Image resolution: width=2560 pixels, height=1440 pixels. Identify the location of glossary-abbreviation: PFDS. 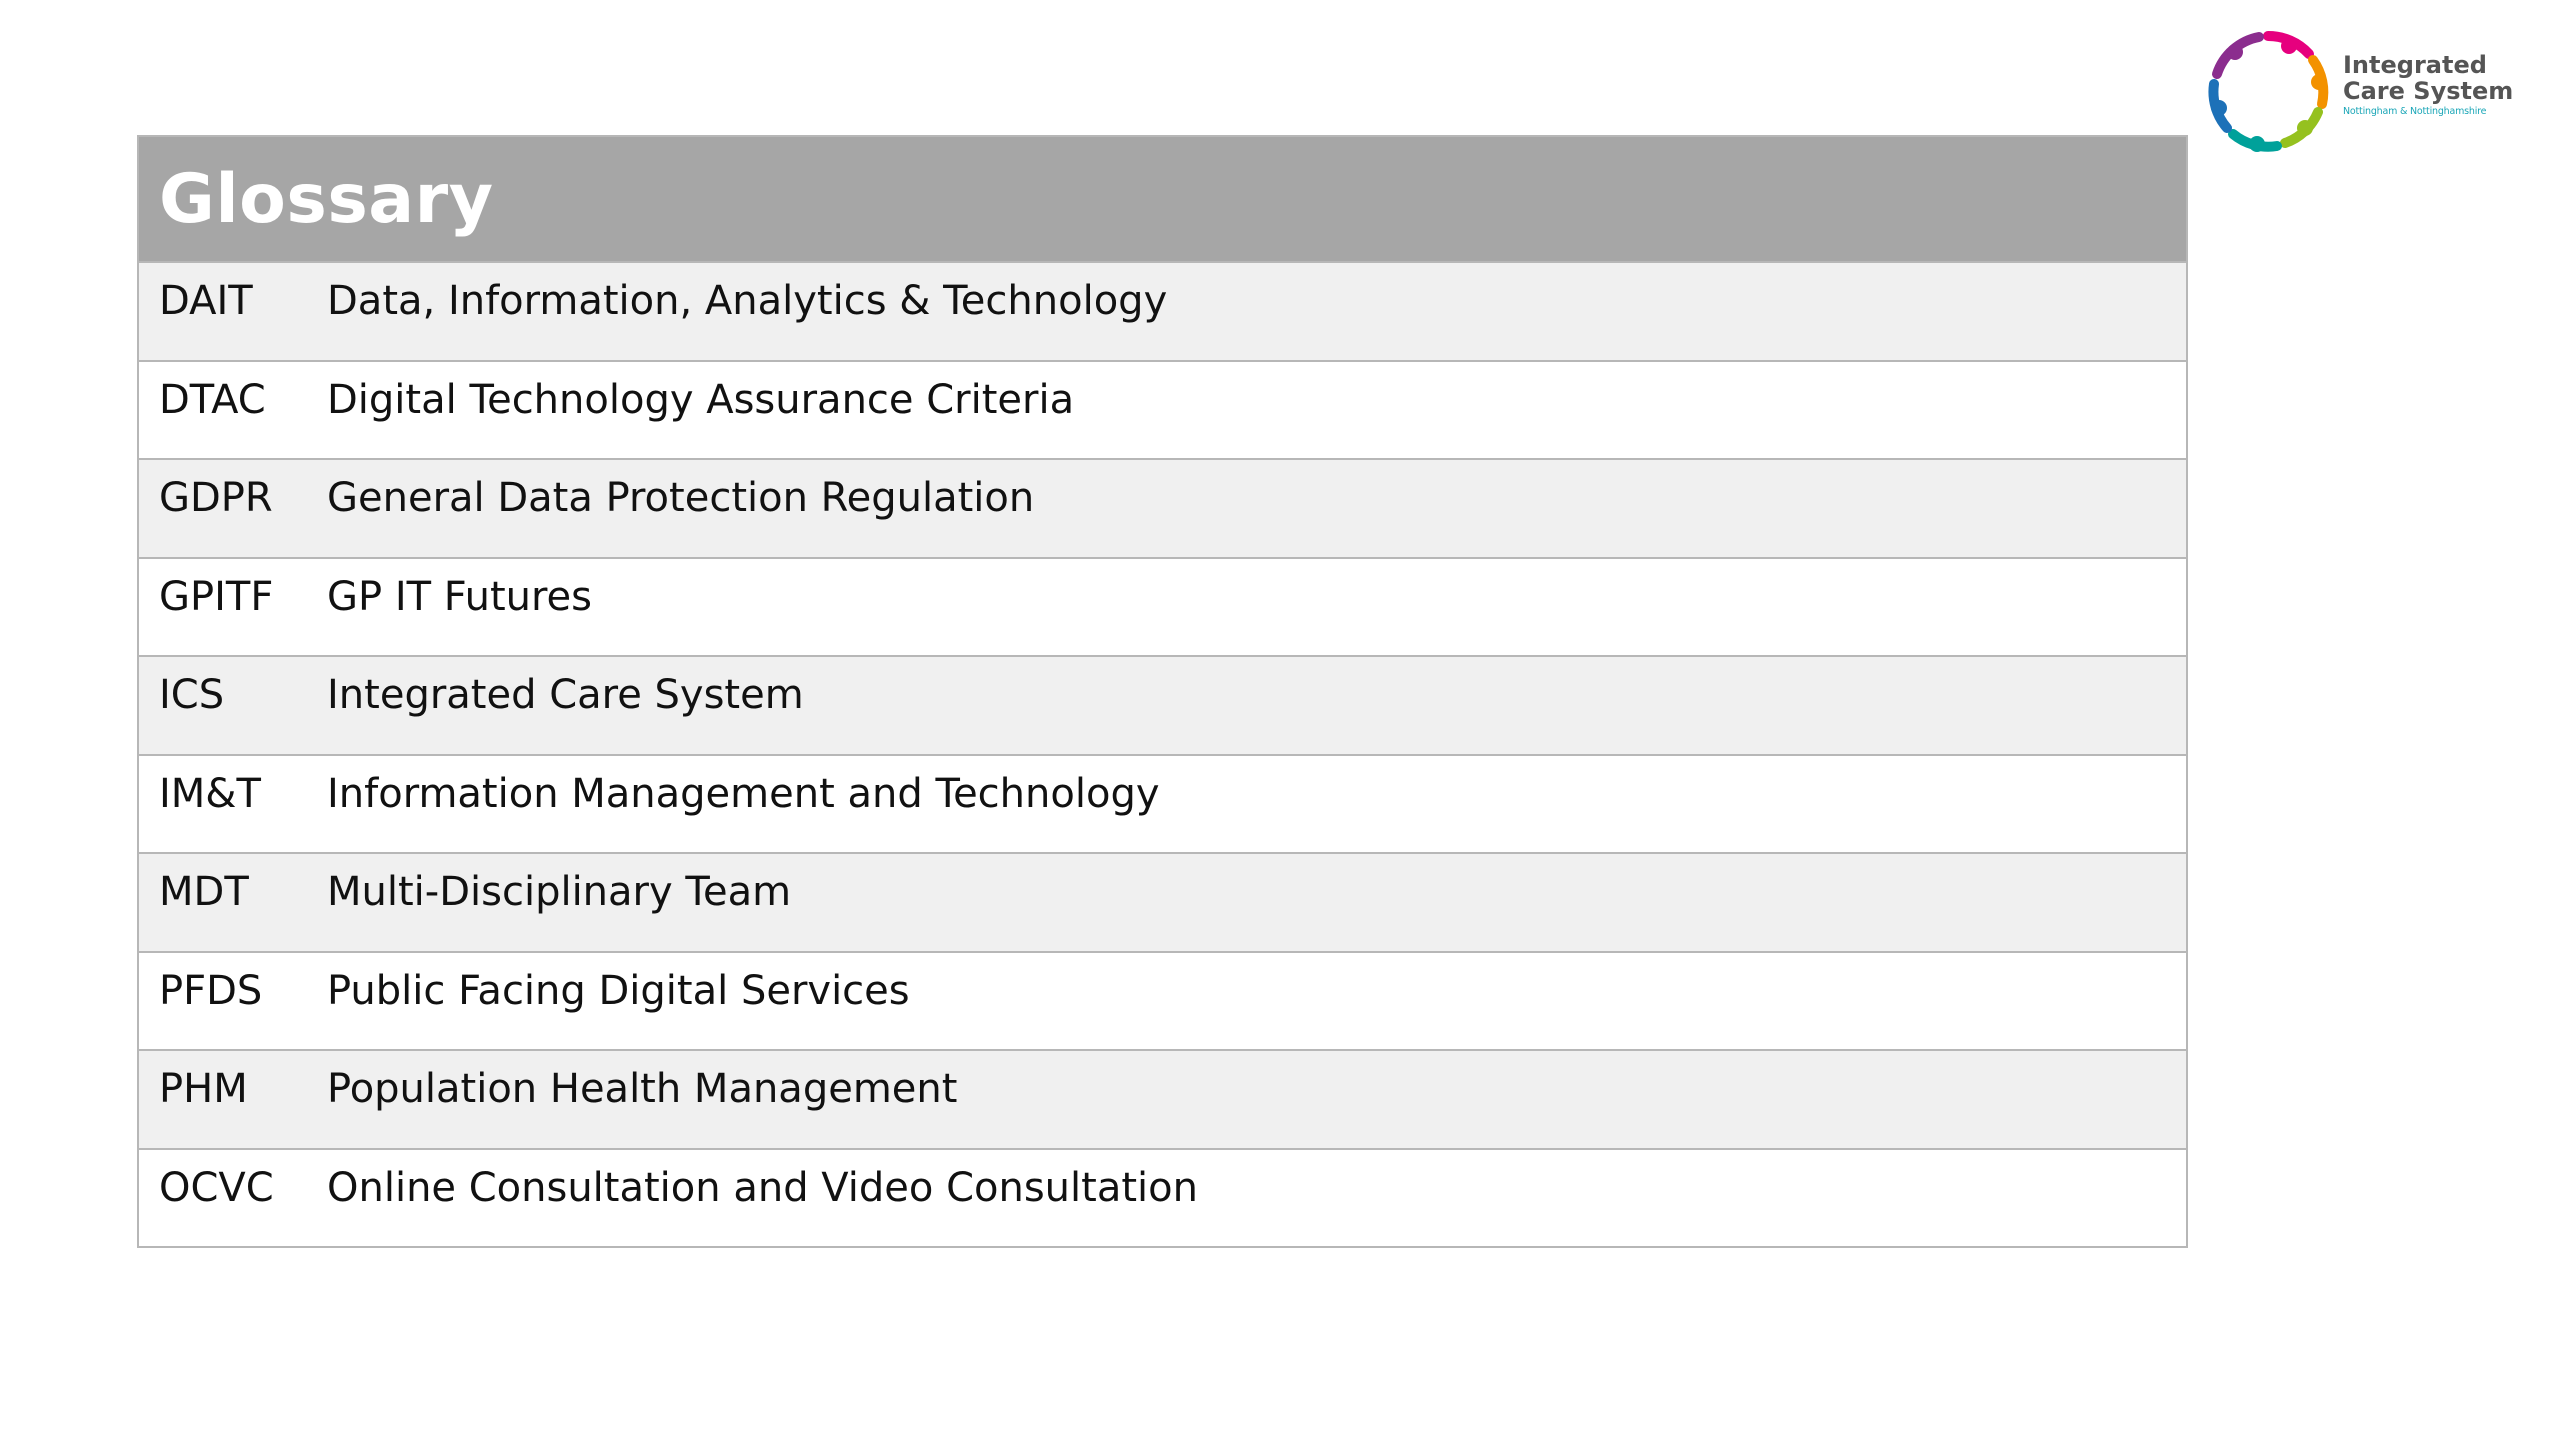
(211, 990).